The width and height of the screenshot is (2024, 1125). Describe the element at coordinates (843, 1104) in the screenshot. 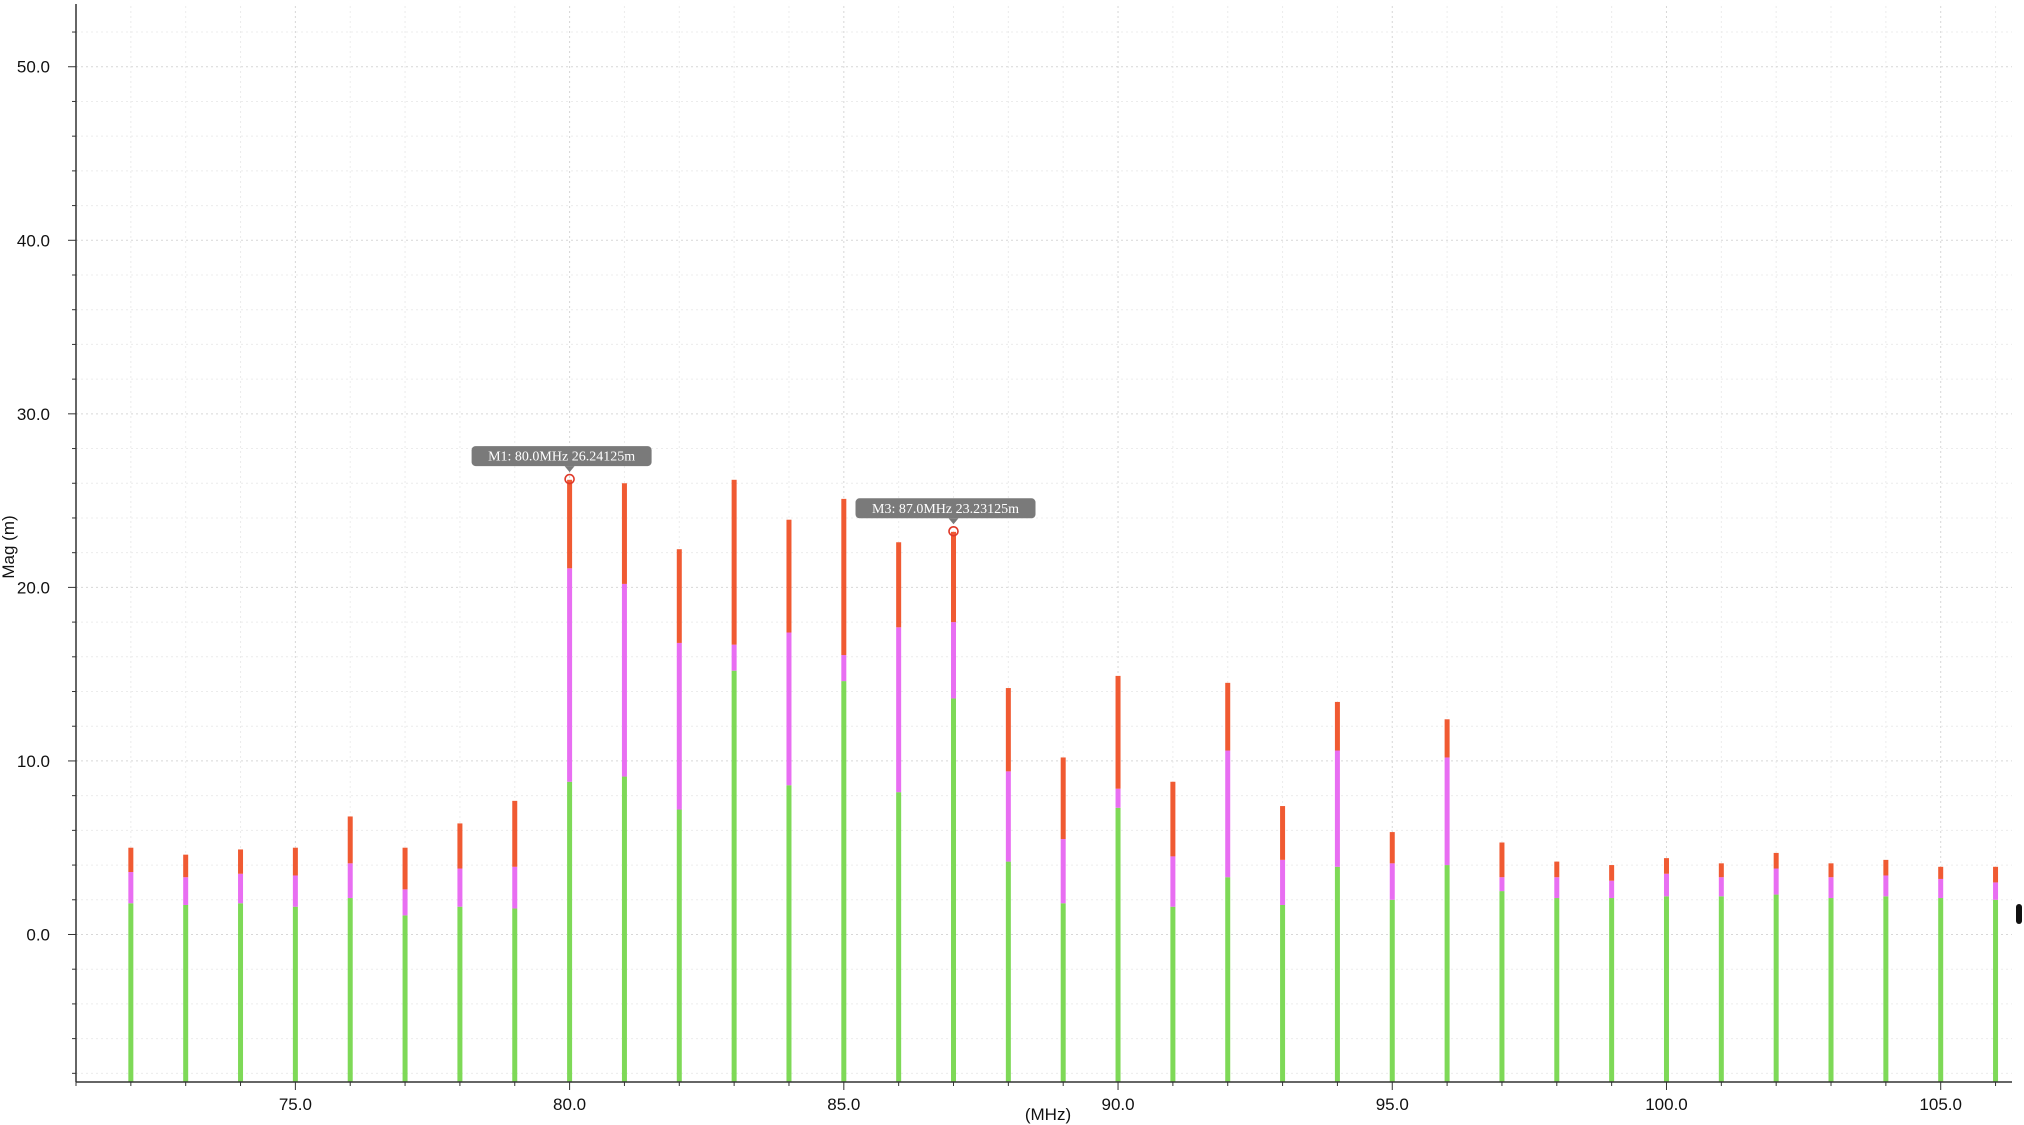

I see `x-tick-label: 85.0` at that location.